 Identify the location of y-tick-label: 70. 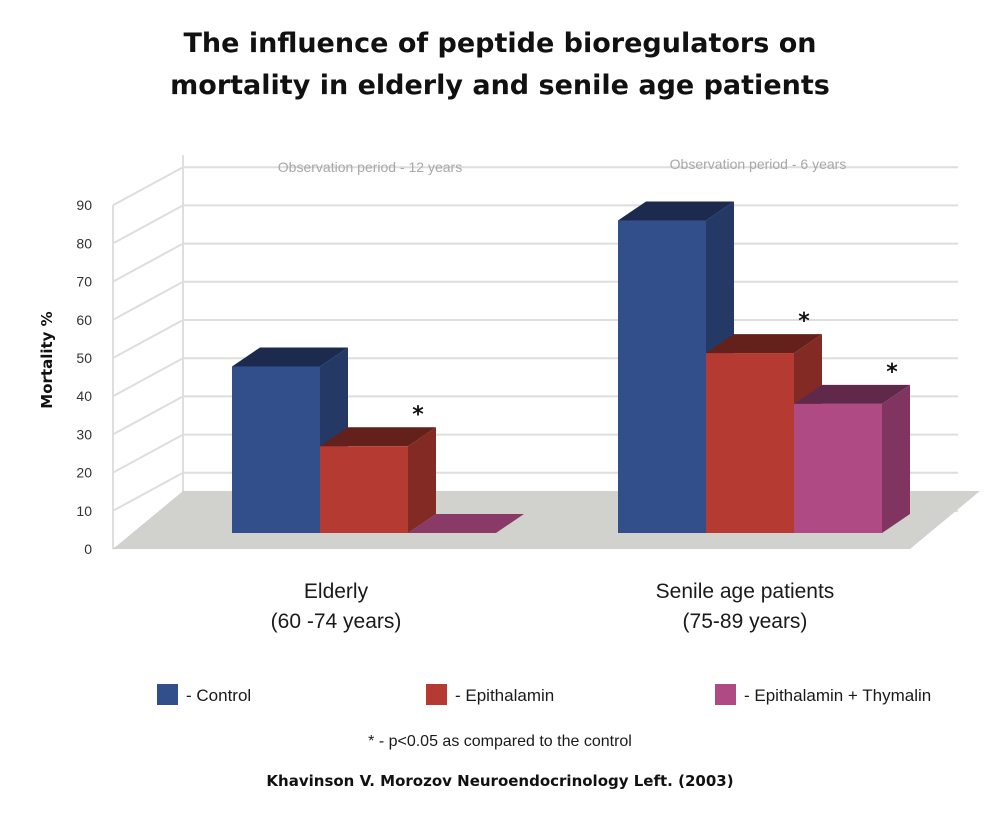
(84, 282).